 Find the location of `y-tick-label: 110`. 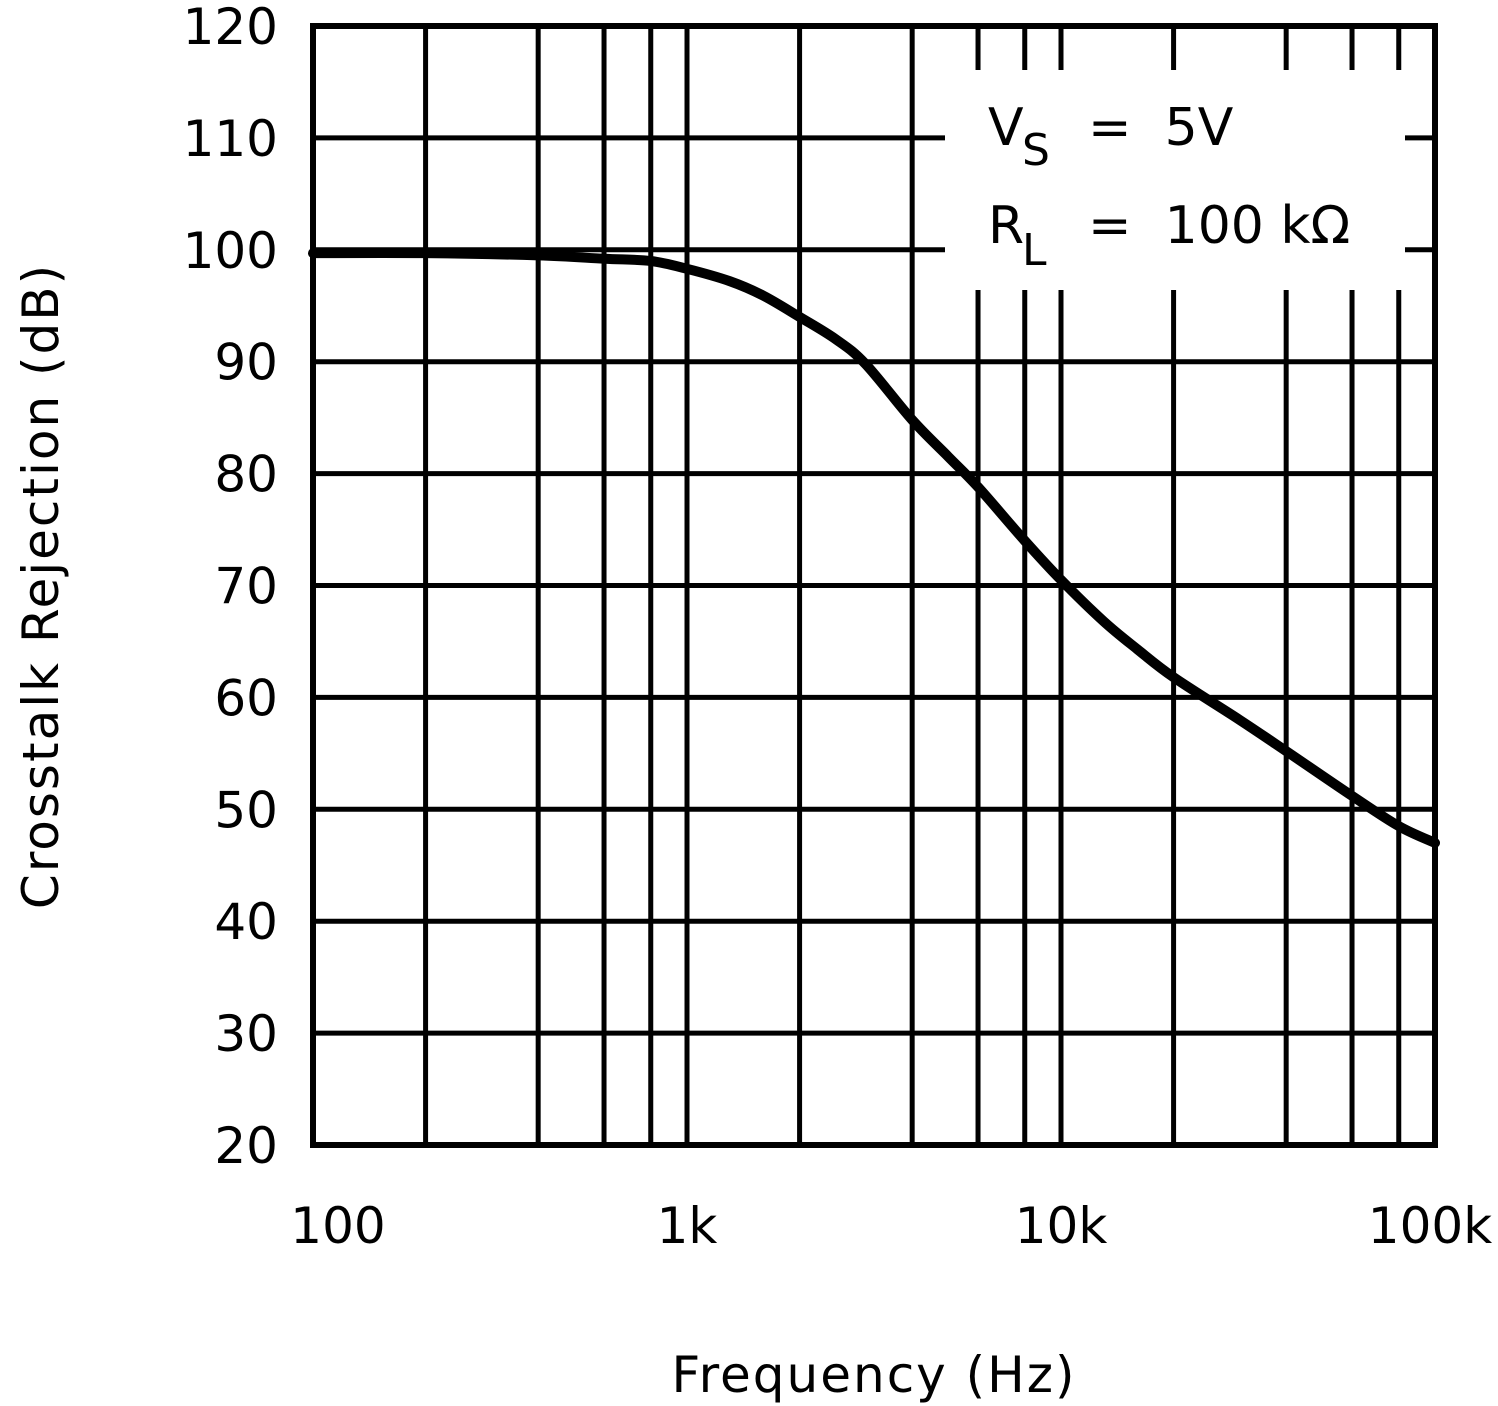

y-tick-label: 110 is located at coordinates (230, 139).